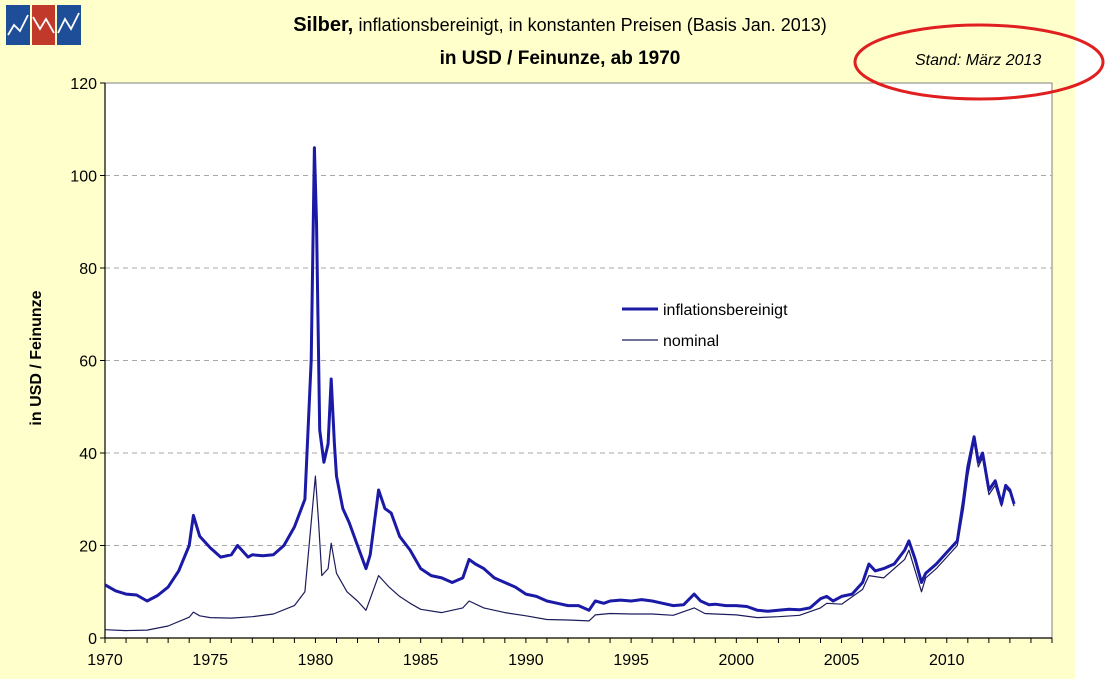  What do you see at coordinates (526, 660) in the screenshot?
I see `x-tick-label: 1990` at bounding box center [526, 660].